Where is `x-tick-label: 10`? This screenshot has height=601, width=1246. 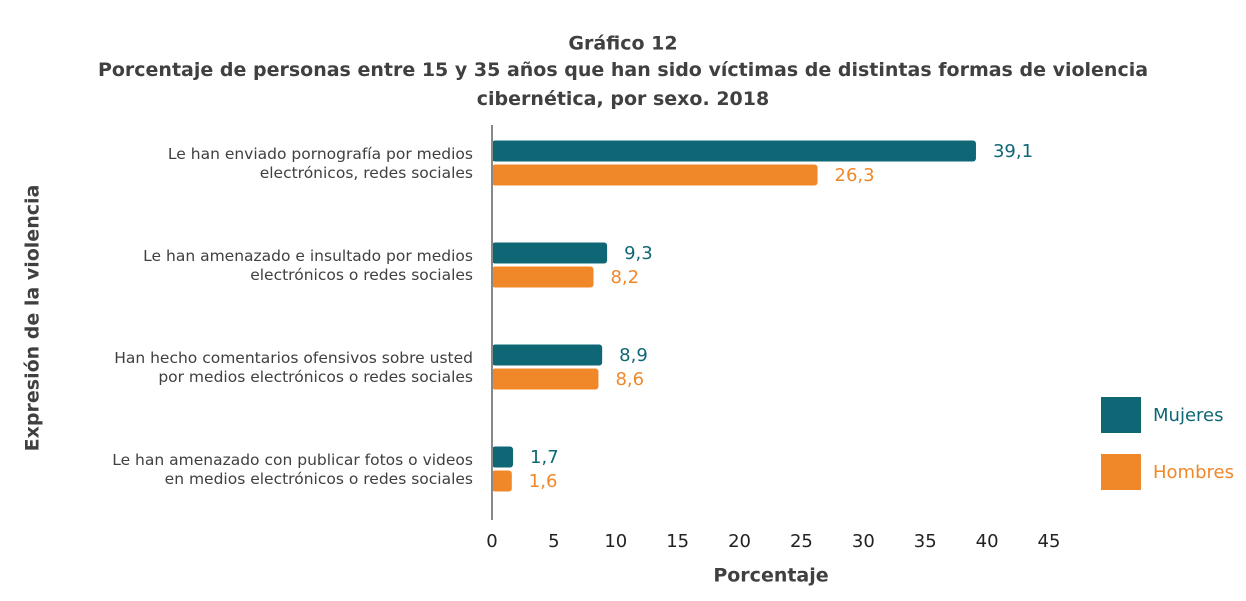
x-tick-label: 10 is located at coordinates (615, 541).